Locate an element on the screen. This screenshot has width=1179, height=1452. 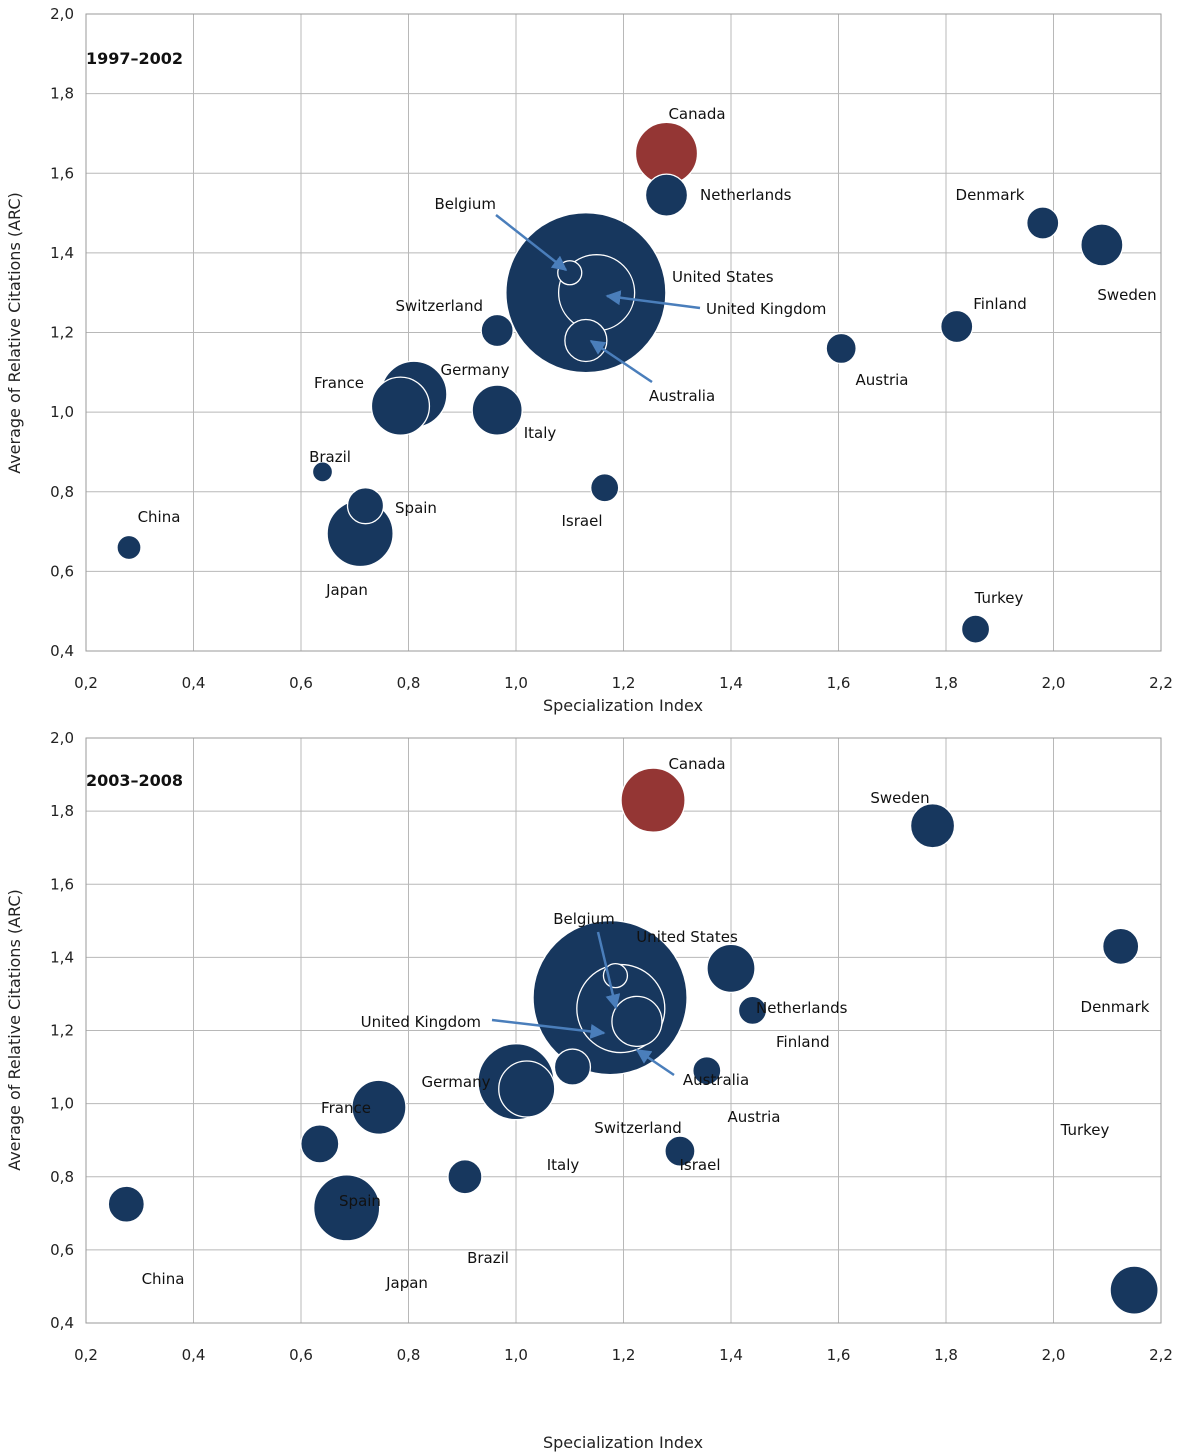
bubble-austria is located at coordinates (841, 348).